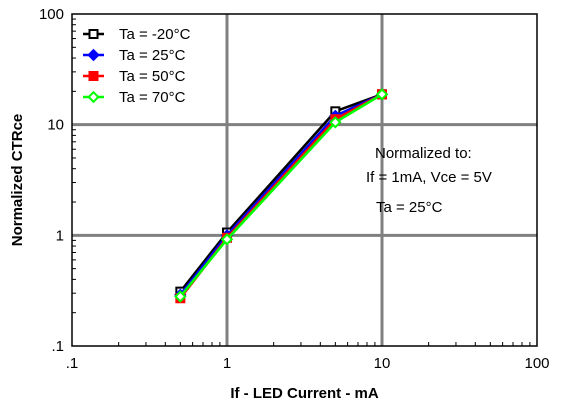 The height and width of the screenshot is (412, 561). I want to click on annotation-normalized-to: Normalized to:, so click(423, 153).